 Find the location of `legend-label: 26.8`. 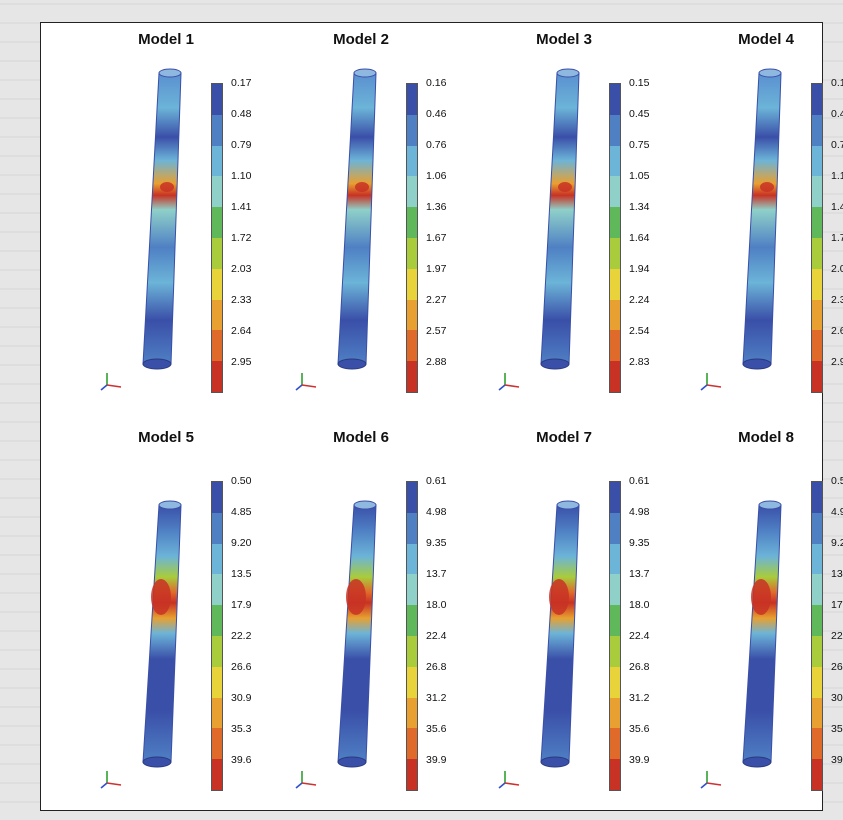

legend-label: 26.8 is located at coordinates (436, 667).